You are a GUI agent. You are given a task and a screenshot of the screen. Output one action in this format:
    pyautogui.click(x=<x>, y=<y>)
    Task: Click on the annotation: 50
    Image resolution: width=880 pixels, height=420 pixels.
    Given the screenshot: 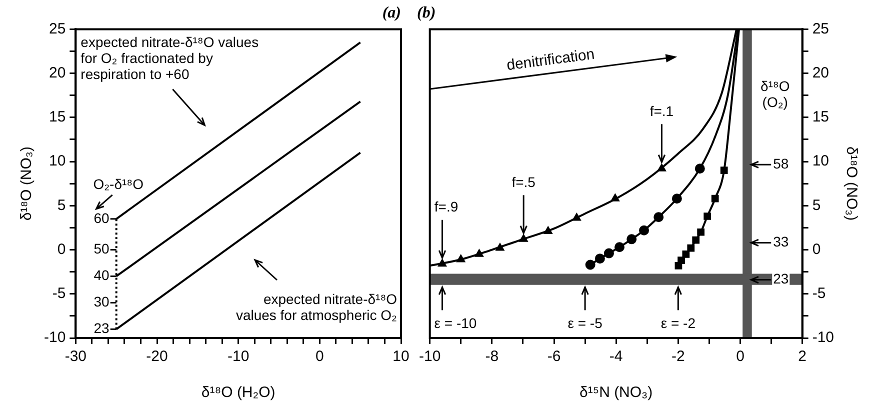 What is the action you would take?
    pyautogui.click(x=102, y=248)
    